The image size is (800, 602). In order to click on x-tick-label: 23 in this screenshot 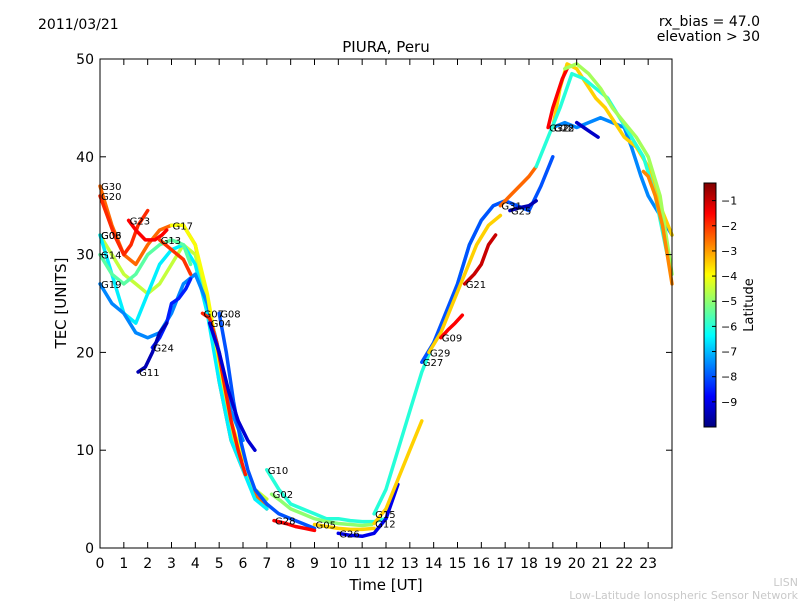, I will do `click(648, 564)`.